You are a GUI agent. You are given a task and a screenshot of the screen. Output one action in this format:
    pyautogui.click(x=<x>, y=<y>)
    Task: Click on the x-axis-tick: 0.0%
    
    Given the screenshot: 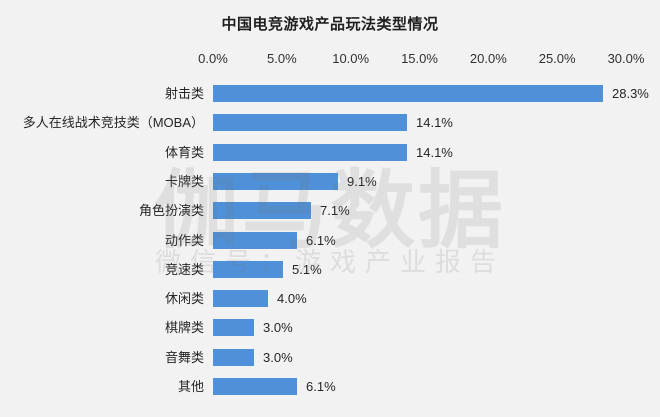 What is the action you would take?
    pyautogui.click(x=213, y=58)
    